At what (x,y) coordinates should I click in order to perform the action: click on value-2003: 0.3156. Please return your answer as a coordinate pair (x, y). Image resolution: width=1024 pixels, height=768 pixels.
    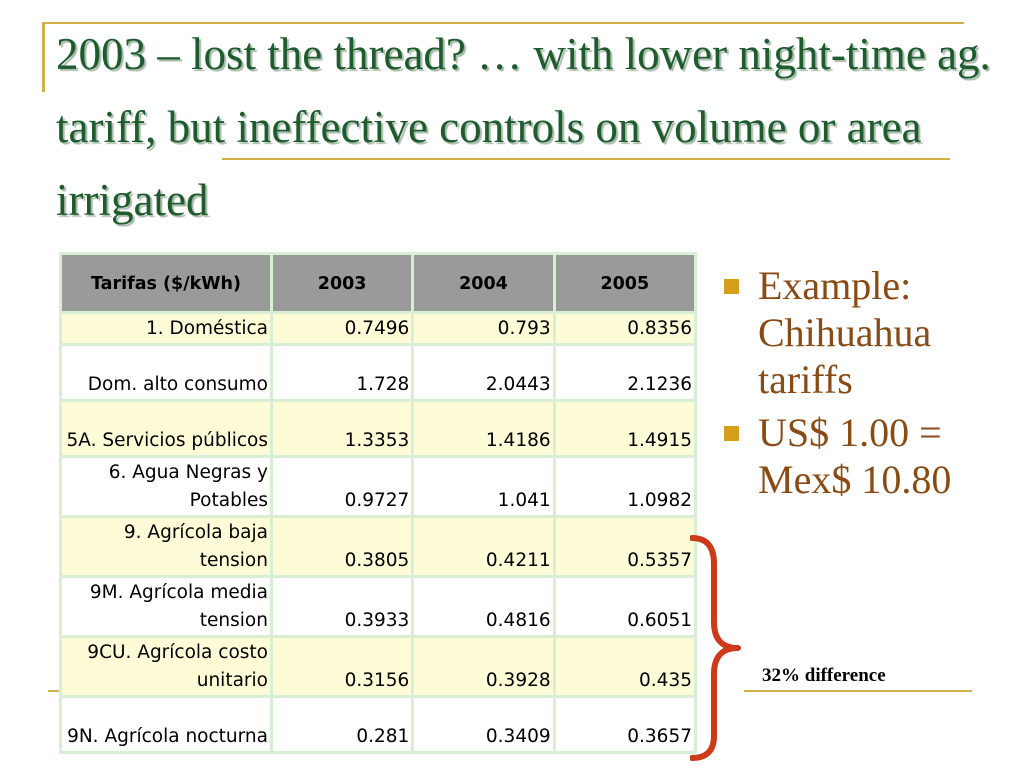
    Looking at the image, I should click on (342, 666).